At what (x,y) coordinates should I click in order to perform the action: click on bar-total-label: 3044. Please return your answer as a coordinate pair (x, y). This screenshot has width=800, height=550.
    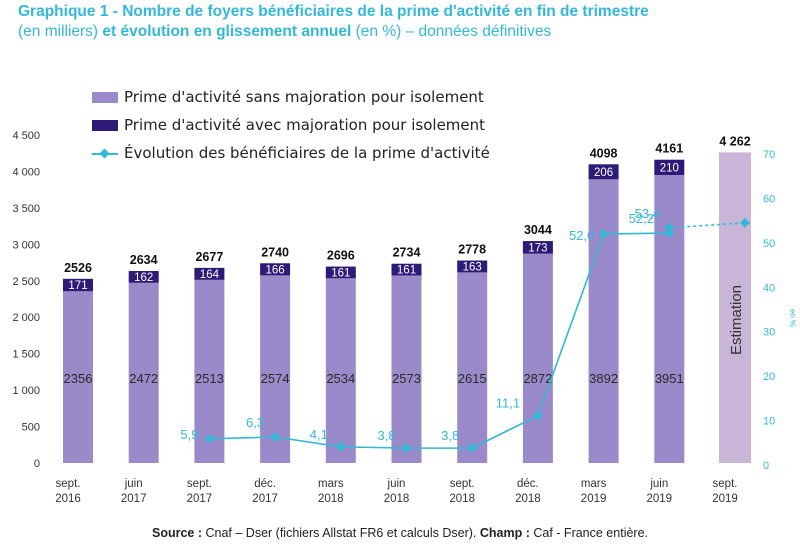
    Looking at the image, I should click on (538, 230).